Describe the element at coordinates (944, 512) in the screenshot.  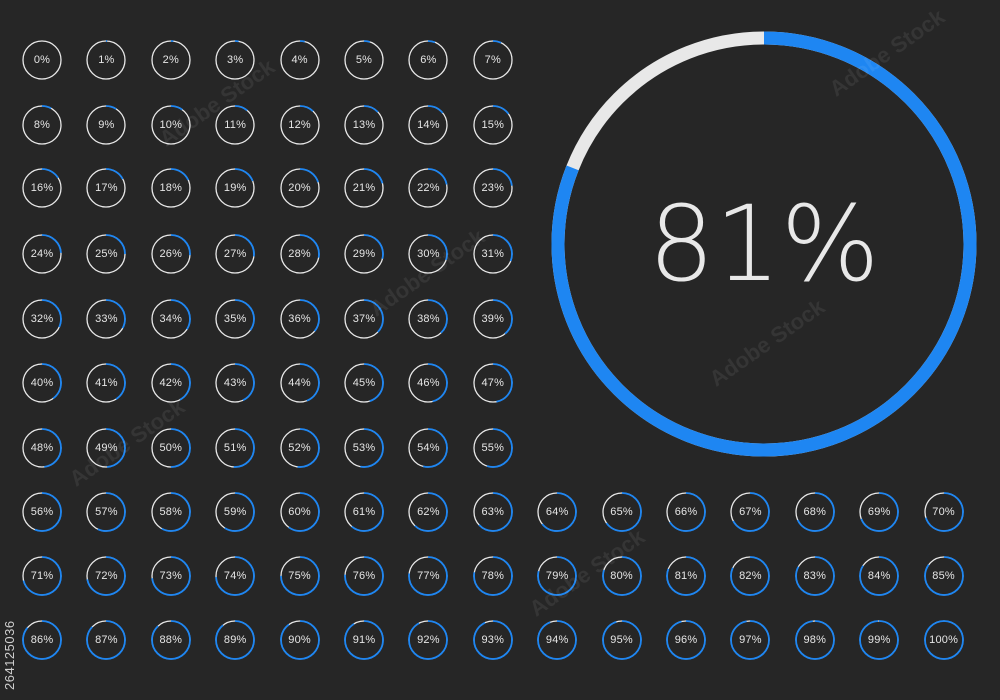
I see `progress-indicator: 70%` at that location.